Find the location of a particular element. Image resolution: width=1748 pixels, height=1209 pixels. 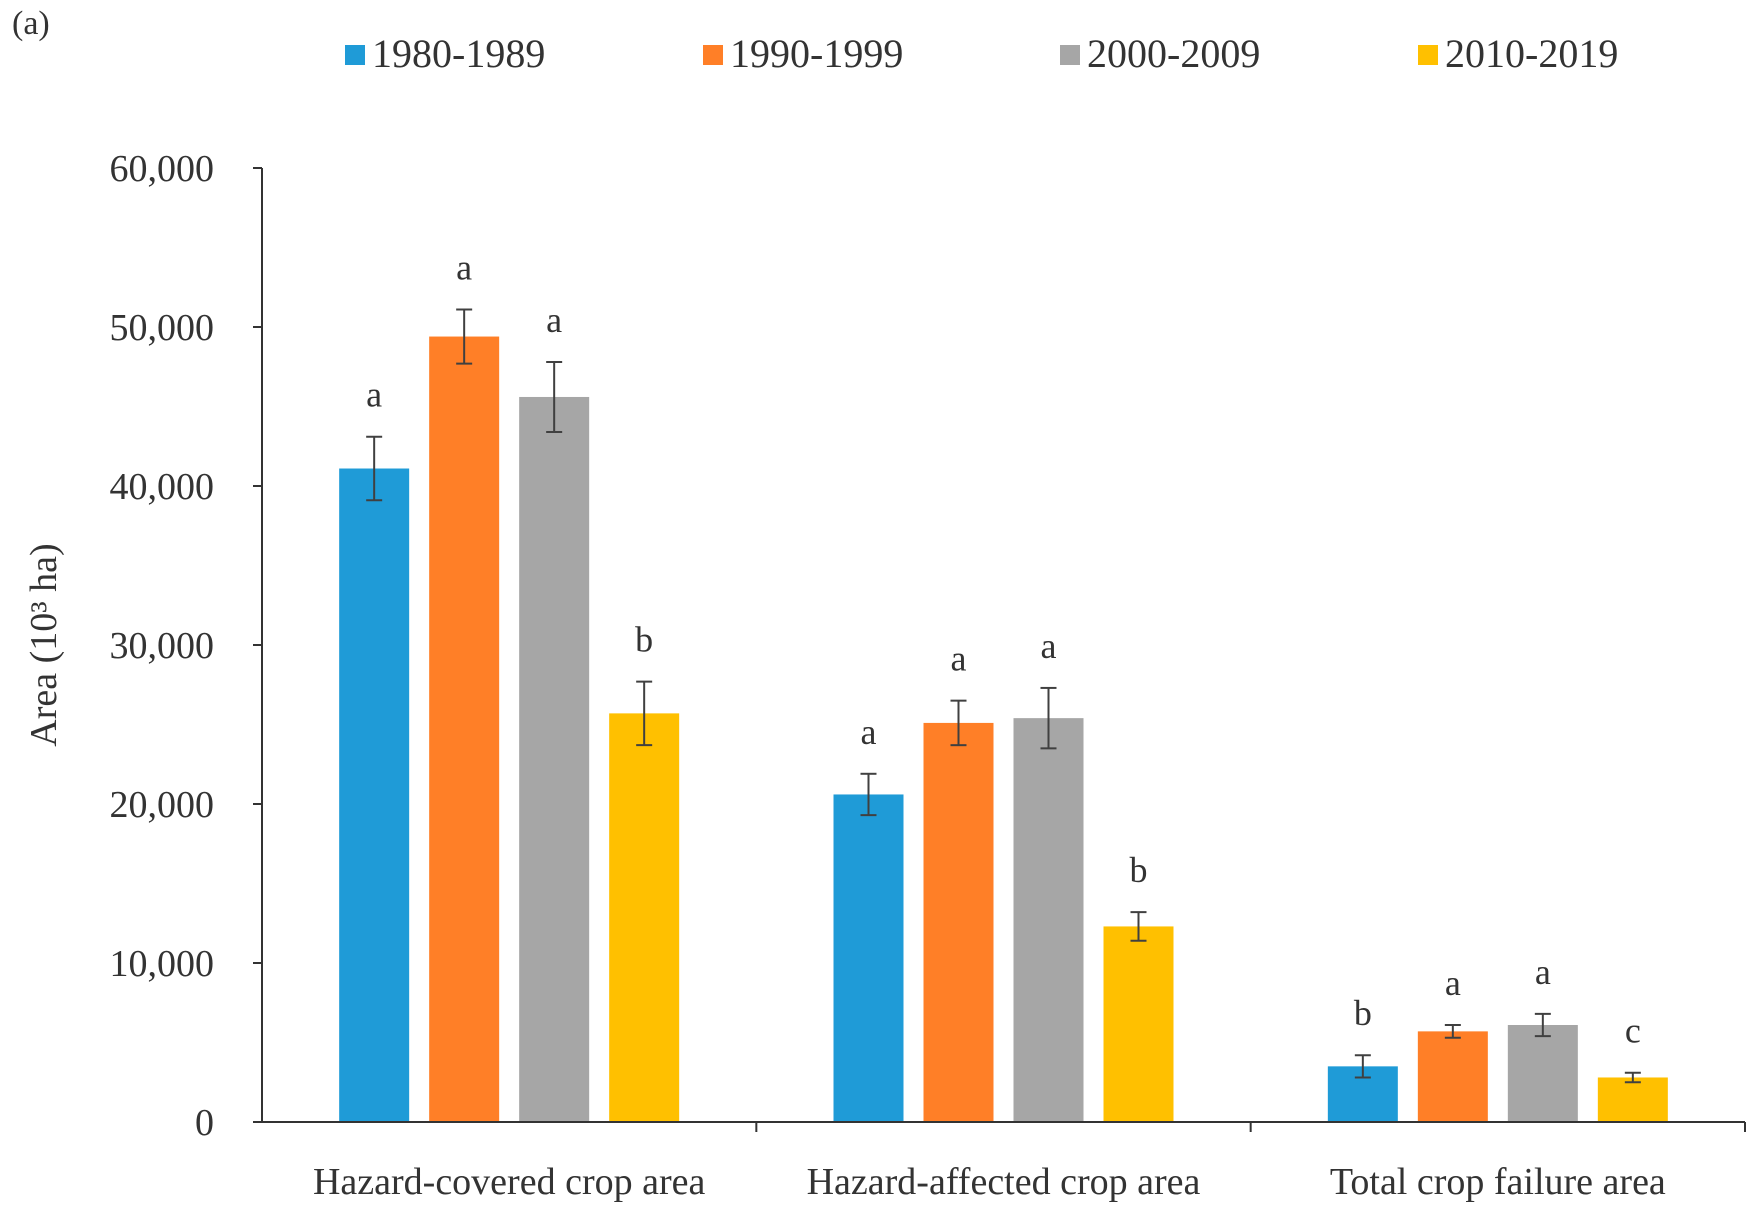

y-tick-label: 50,000 is located at coordinates (162, 328).